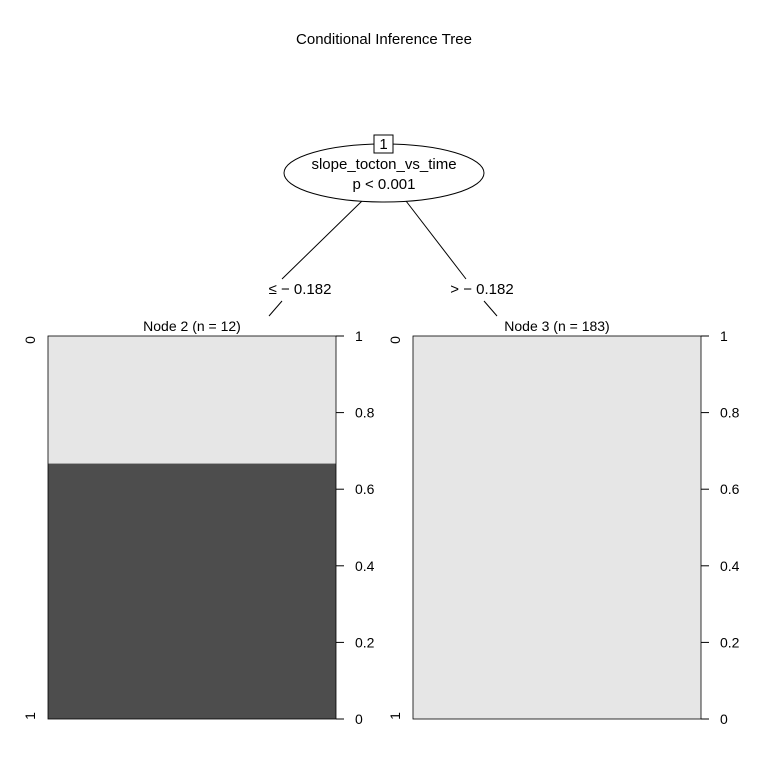 This screenshot has width=768, height=768. I want to click on edge-label-right: > − 0.182, so click(481, 289).